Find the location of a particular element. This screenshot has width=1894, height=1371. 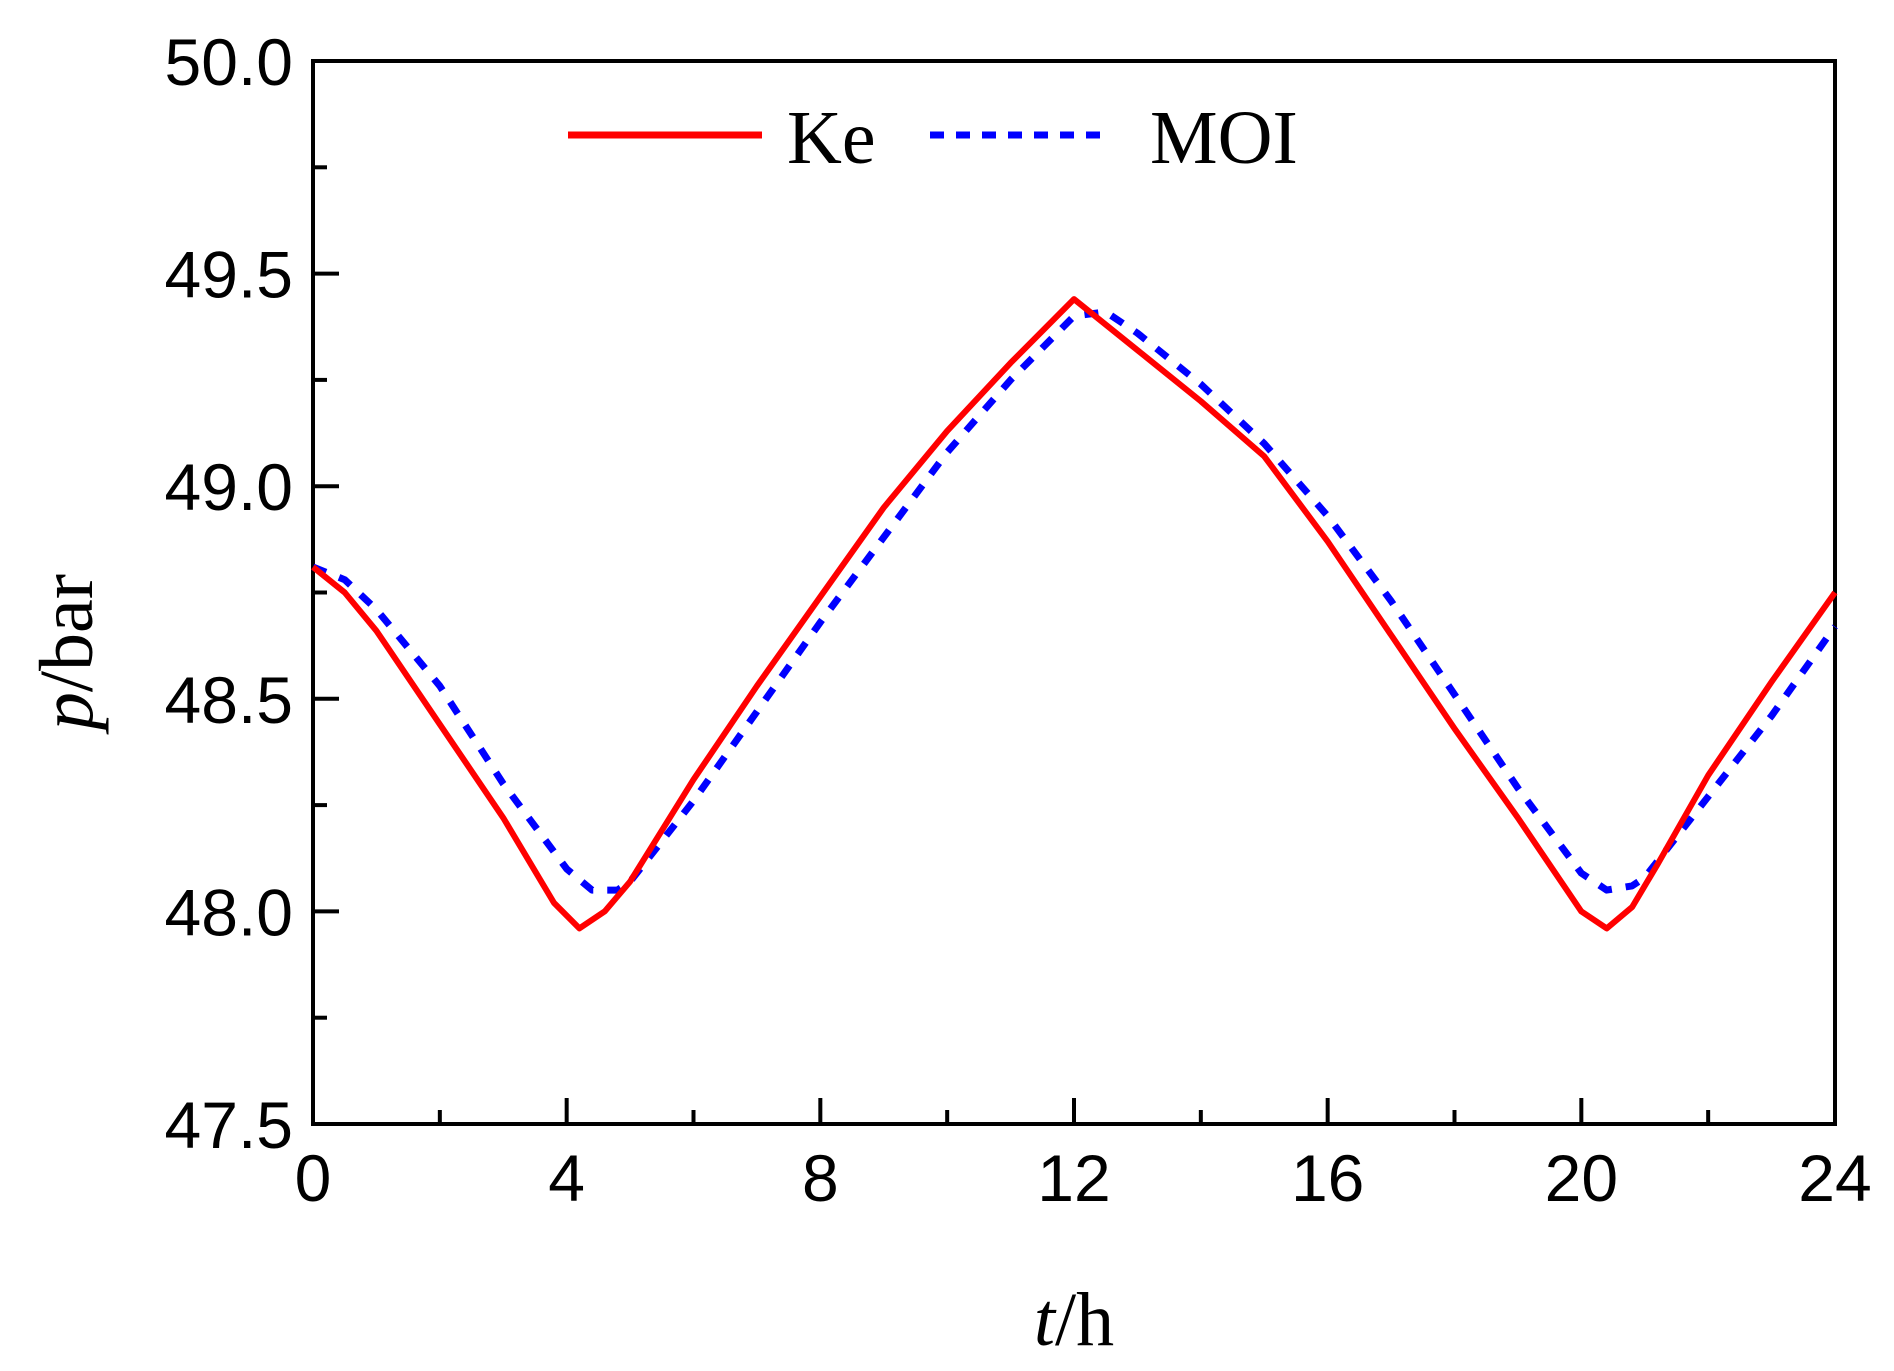

x-tick-label: 8 is located at coordinates (820, 1178).